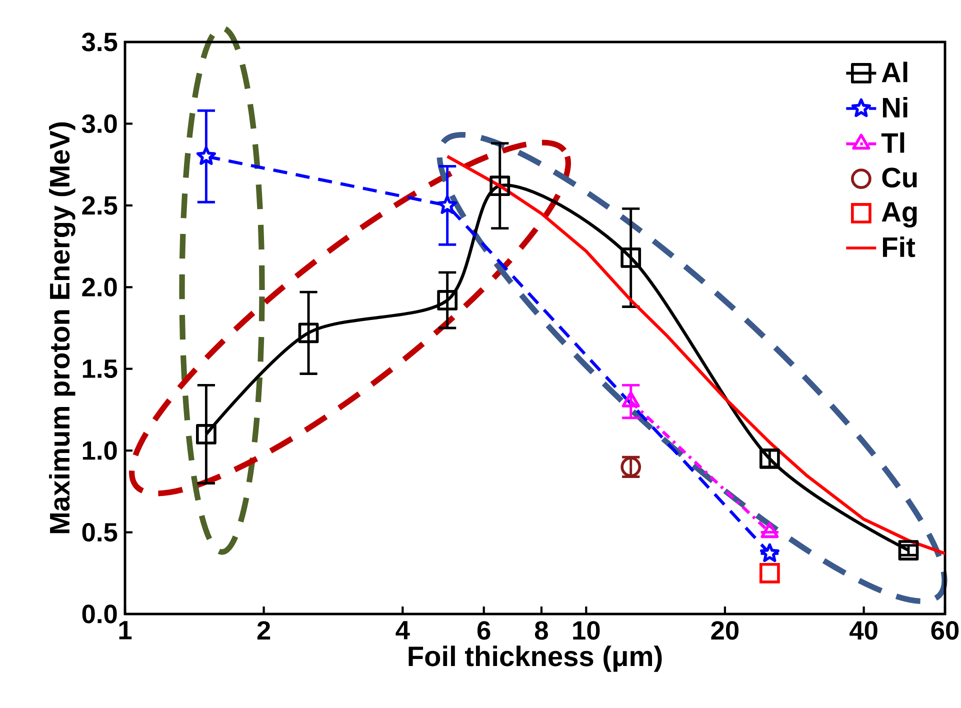  What do you see at coordinates (899, 247) in the screenshot?
I see `legend-label: Fit` at bounding box center [899, 247].